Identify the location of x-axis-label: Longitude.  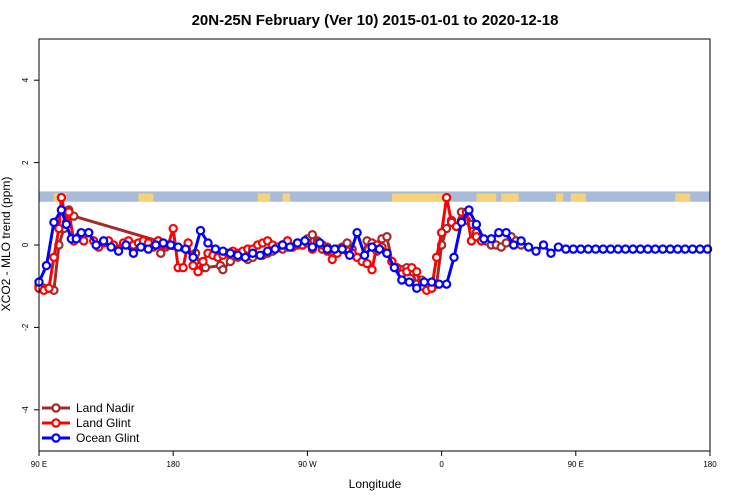
(375, 484).